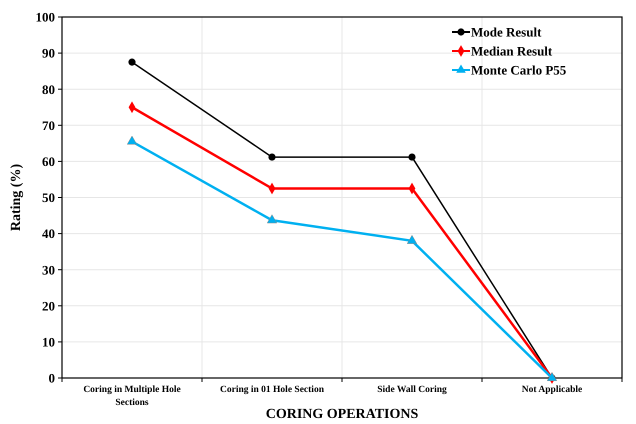  Describe the element at coordinates (48, 161) in the screenshot. I see `y-tick-label: 60` at that location.